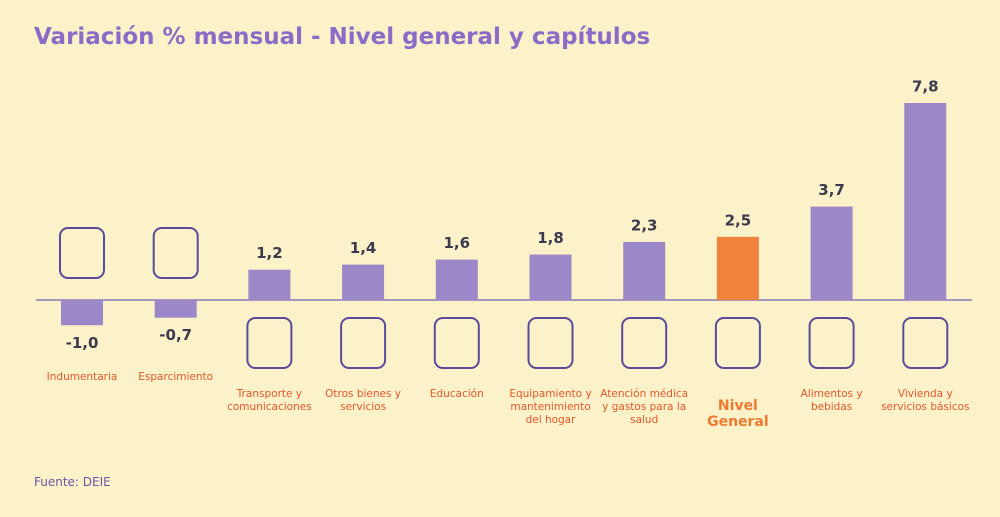 The height and width of the screenshot is (517, 1000). I want to click on value-label: -1,0, so click(82, 343).